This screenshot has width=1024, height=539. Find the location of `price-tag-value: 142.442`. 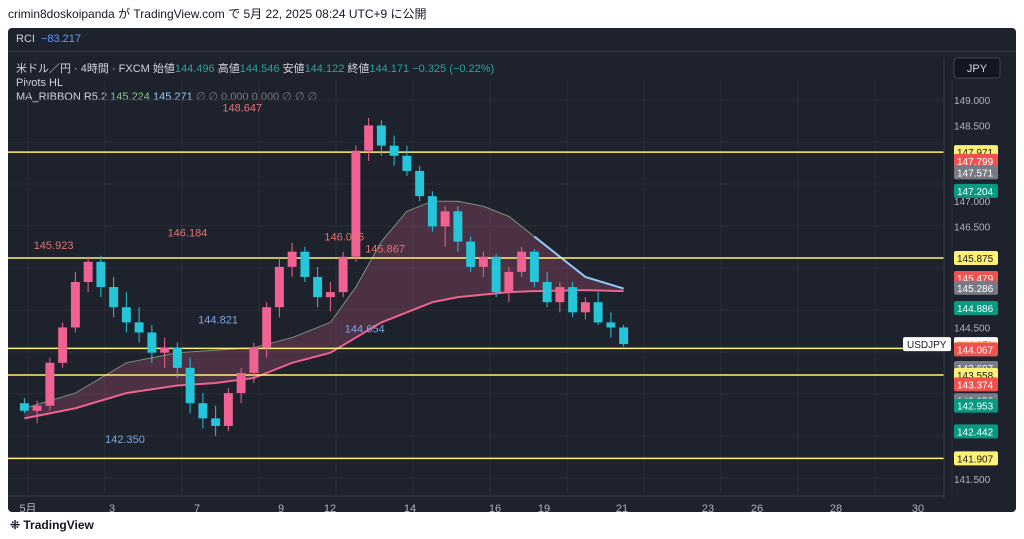

price-tag-value: 142.442 is located at coordinates (975, 432).